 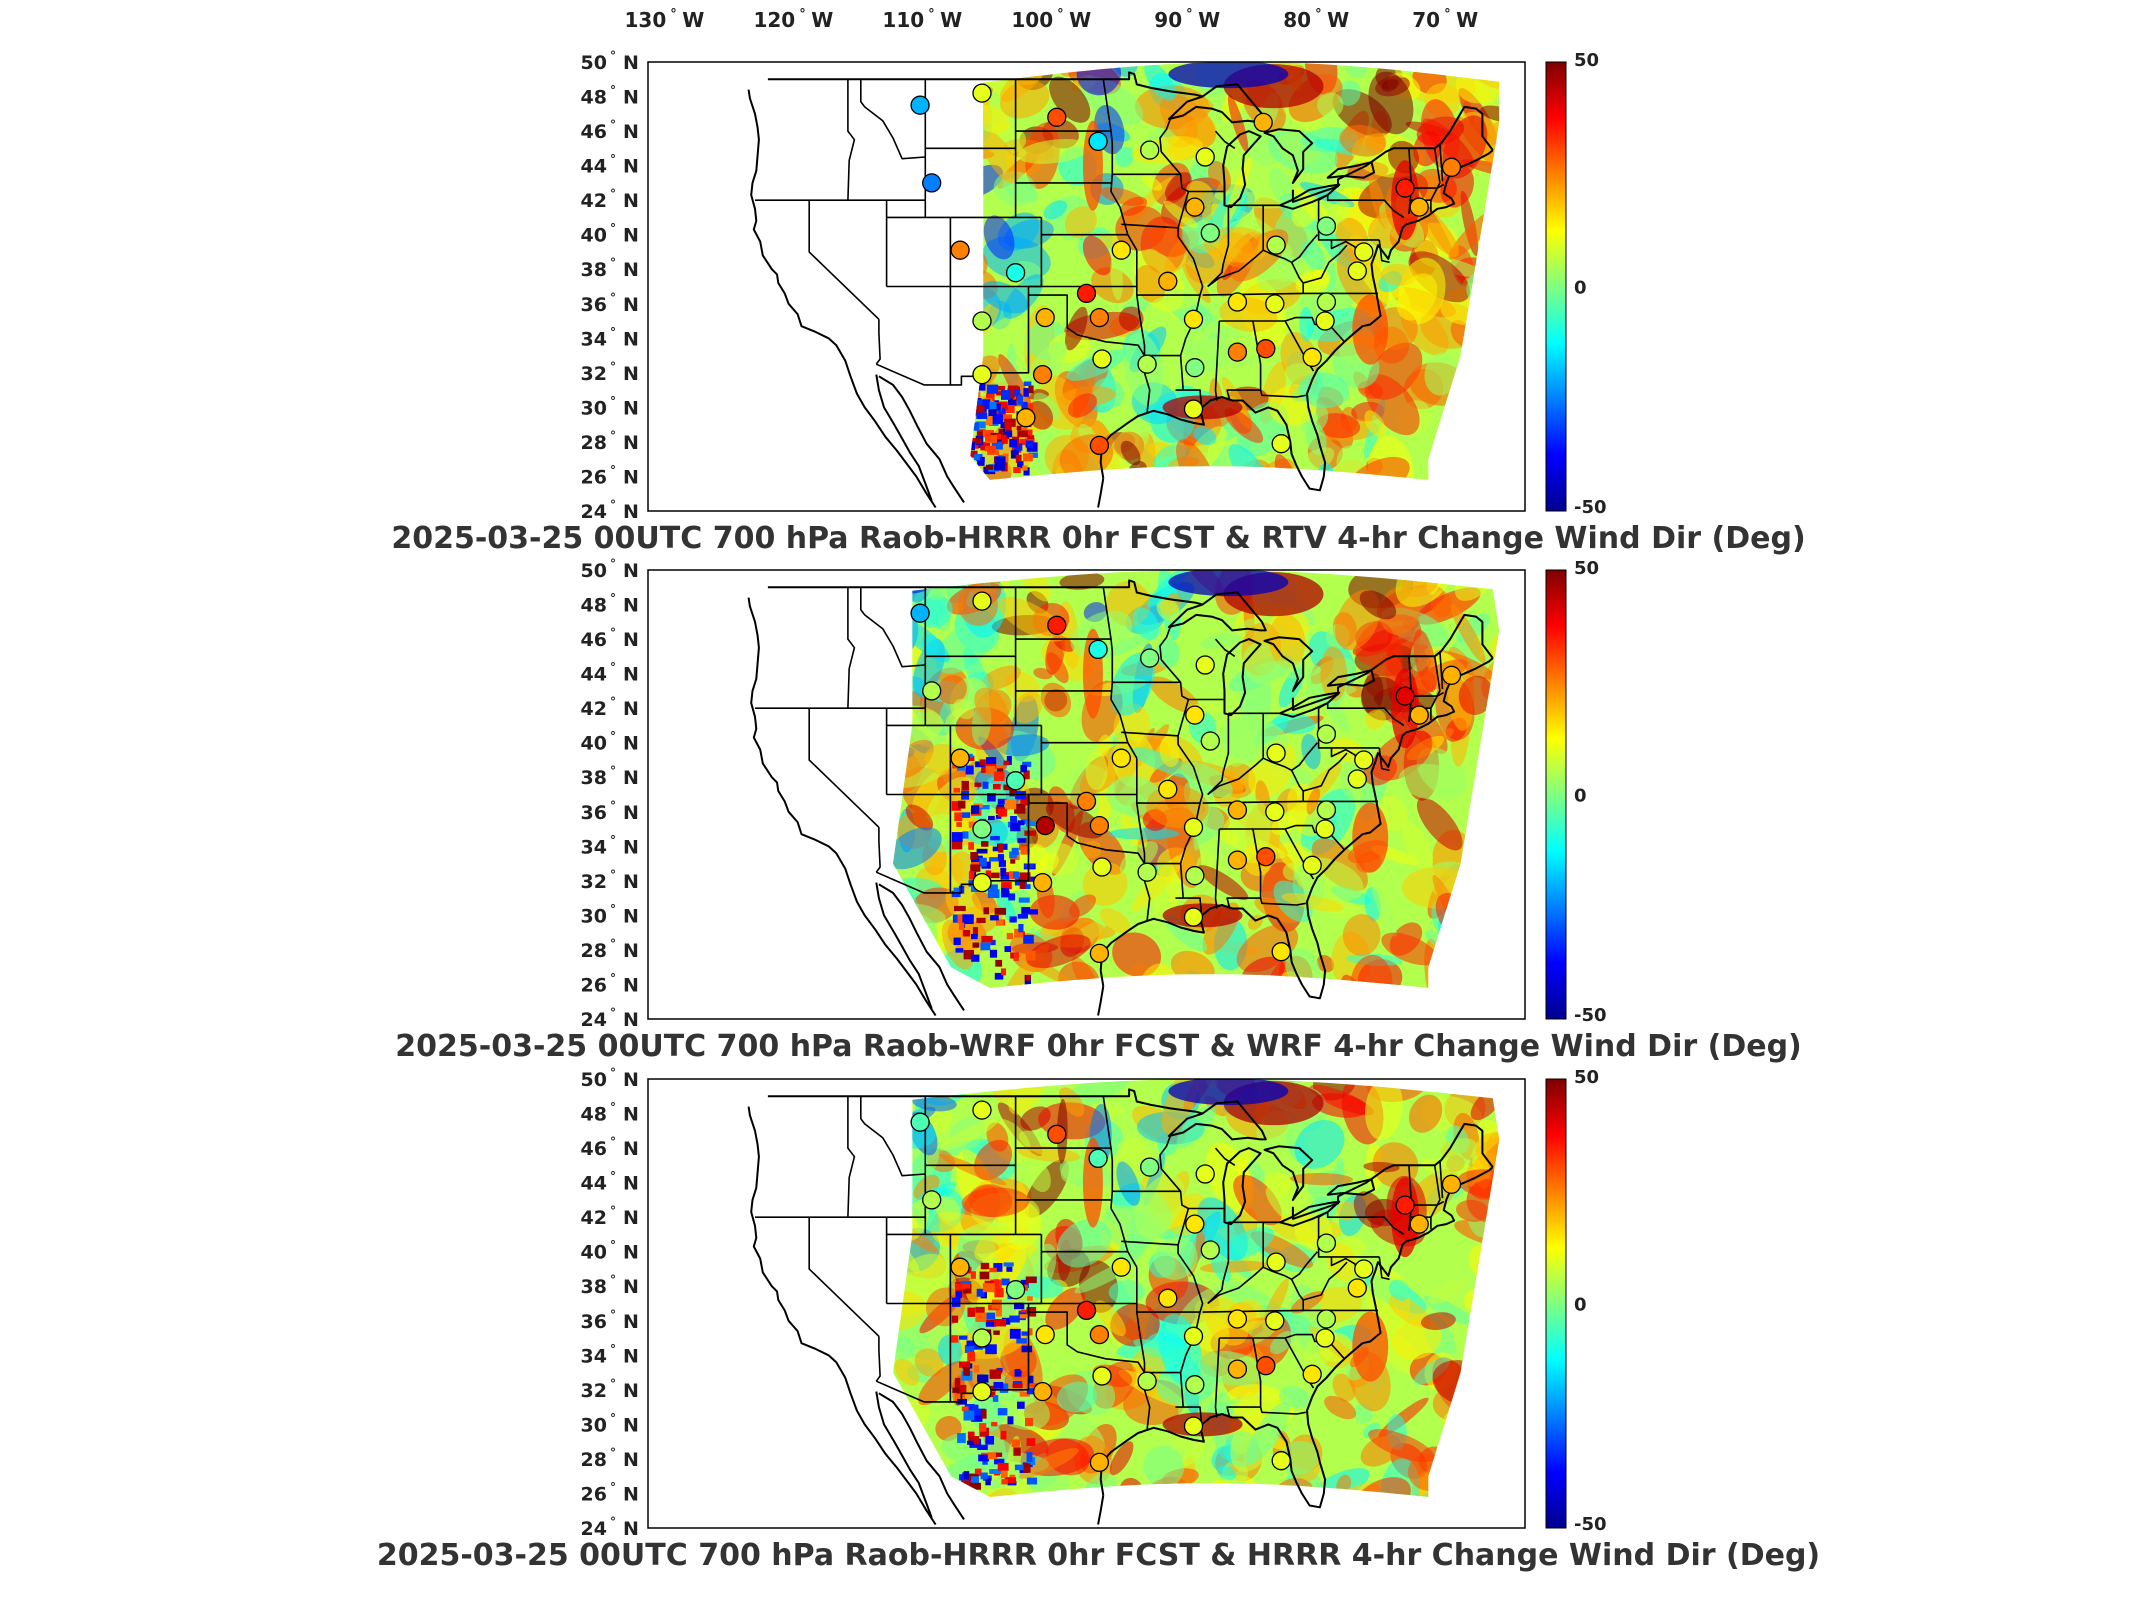 I want to click on lon-tick-label: 70 ° W, so click(x=1445, y=19).